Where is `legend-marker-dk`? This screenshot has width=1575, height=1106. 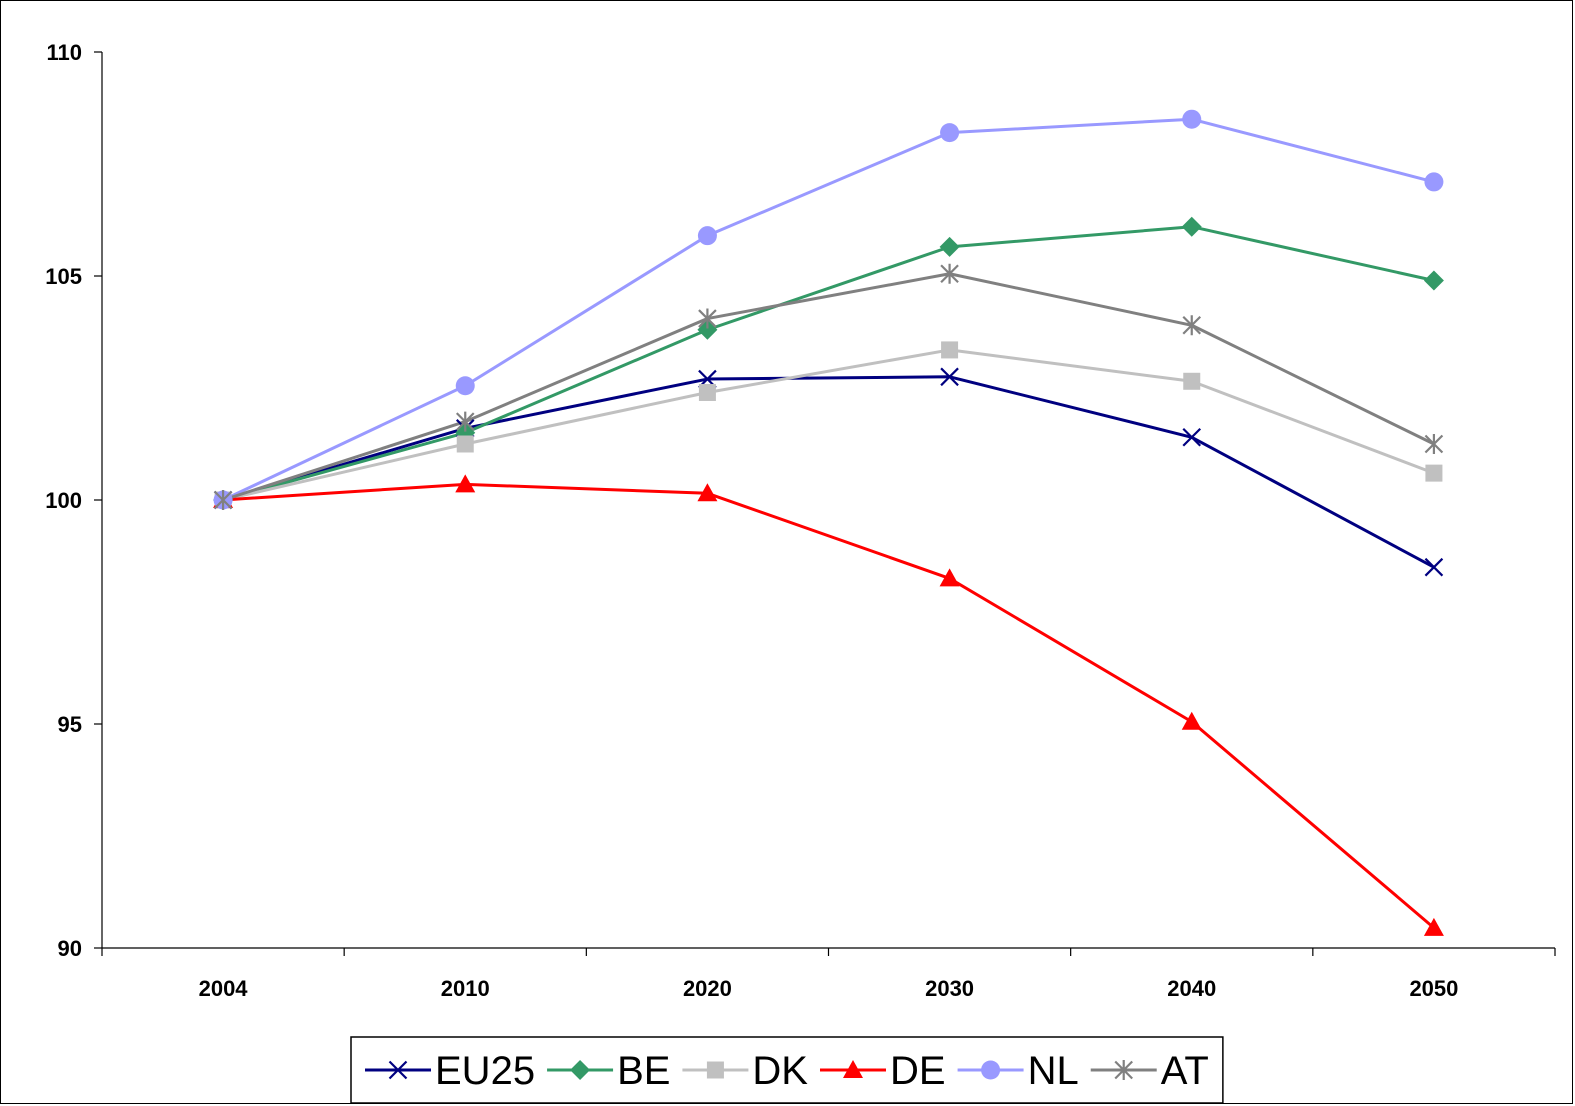 legend-marker-dk is located at coordinates (715, 1070).